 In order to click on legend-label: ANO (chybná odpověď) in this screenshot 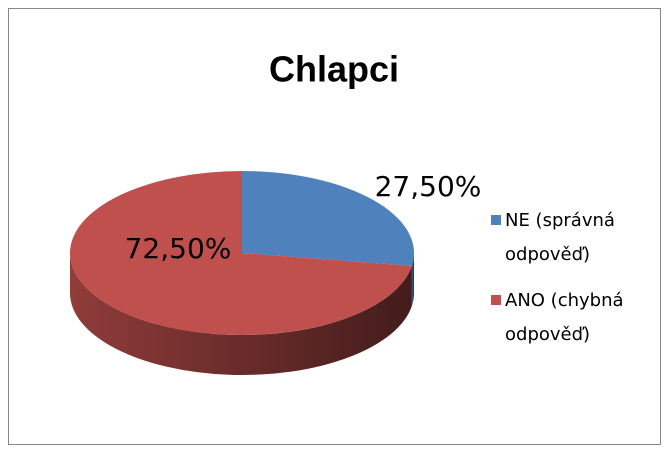, I will do `click(564, 317)`.